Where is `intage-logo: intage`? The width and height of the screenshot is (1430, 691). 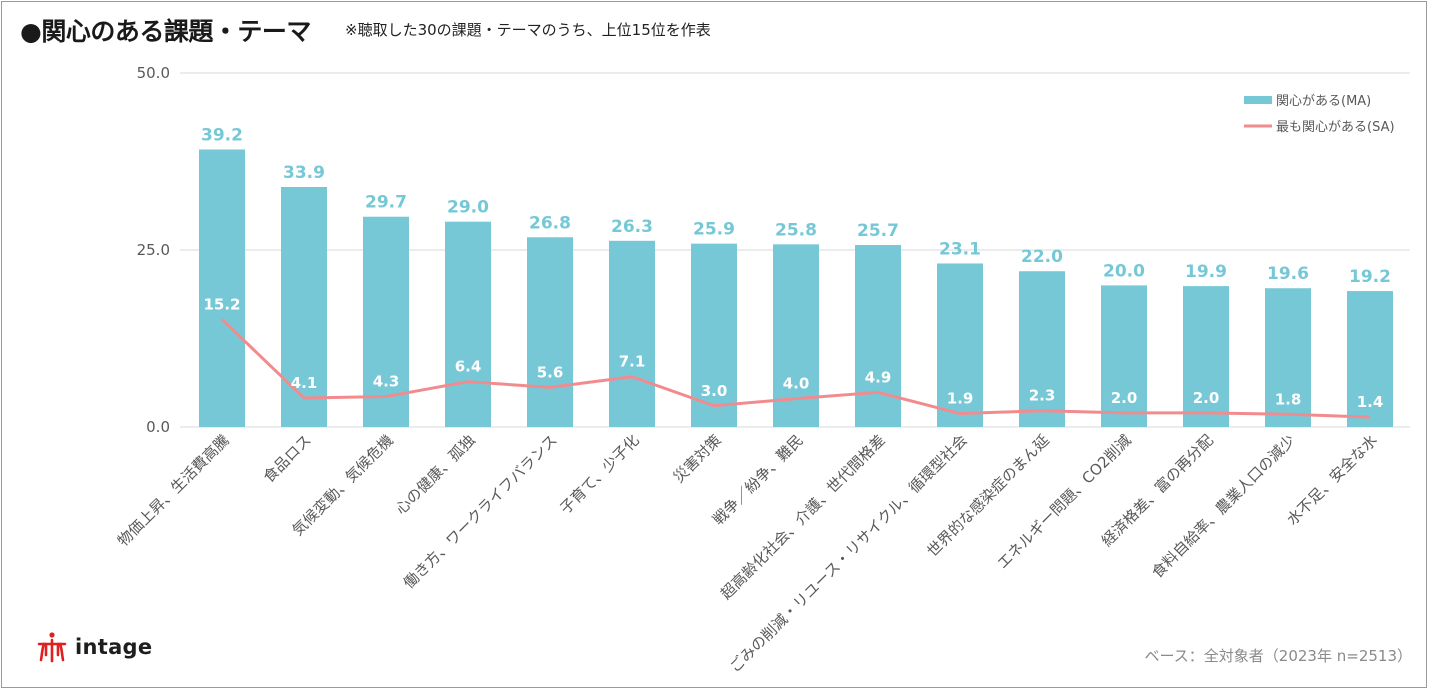 intage-logo: intage is located at coordinates (94, 647).